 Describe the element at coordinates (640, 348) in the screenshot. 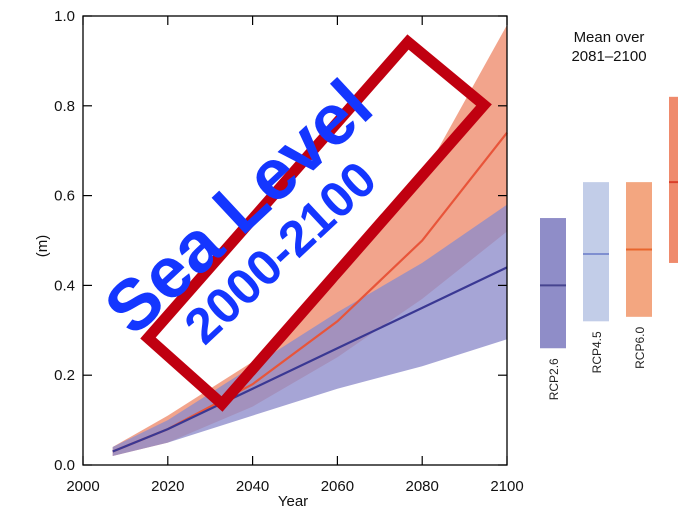

I see `bar-category-label: RCP6.0` at that location.